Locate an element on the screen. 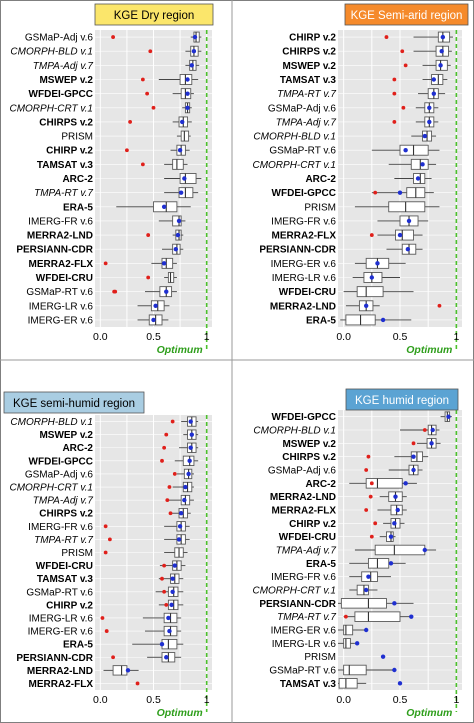 This screenshot has width=474, height=723. category-label: WFDEI-CRU is located at coordinates (64, 278).